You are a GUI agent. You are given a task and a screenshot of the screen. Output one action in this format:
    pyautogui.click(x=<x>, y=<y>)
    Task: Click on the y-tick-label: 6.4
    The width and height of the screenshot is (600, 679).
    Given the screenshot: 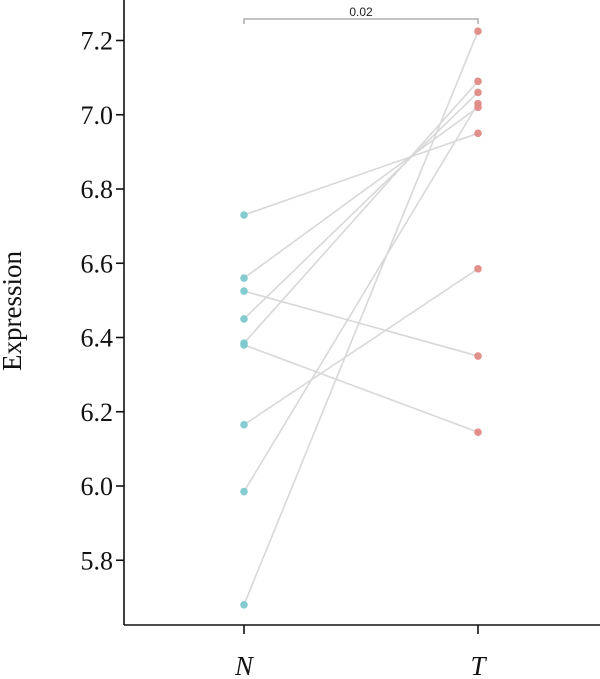 What is the action you would take?
    pyautogui.click(x=97, y=338)
    